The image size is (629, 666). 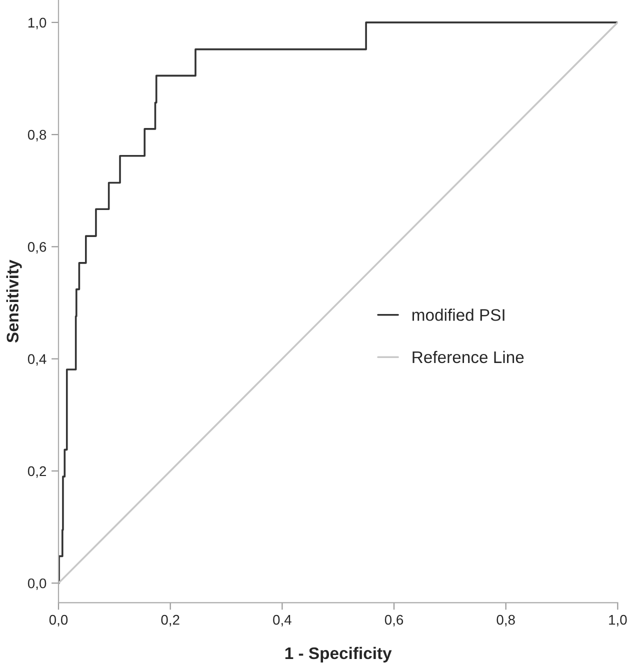 What do you see at coordinates (338, 654) in the screenshot?
I see `x-axis-title: 1 - Specificity` at bounding box center [338, 654].